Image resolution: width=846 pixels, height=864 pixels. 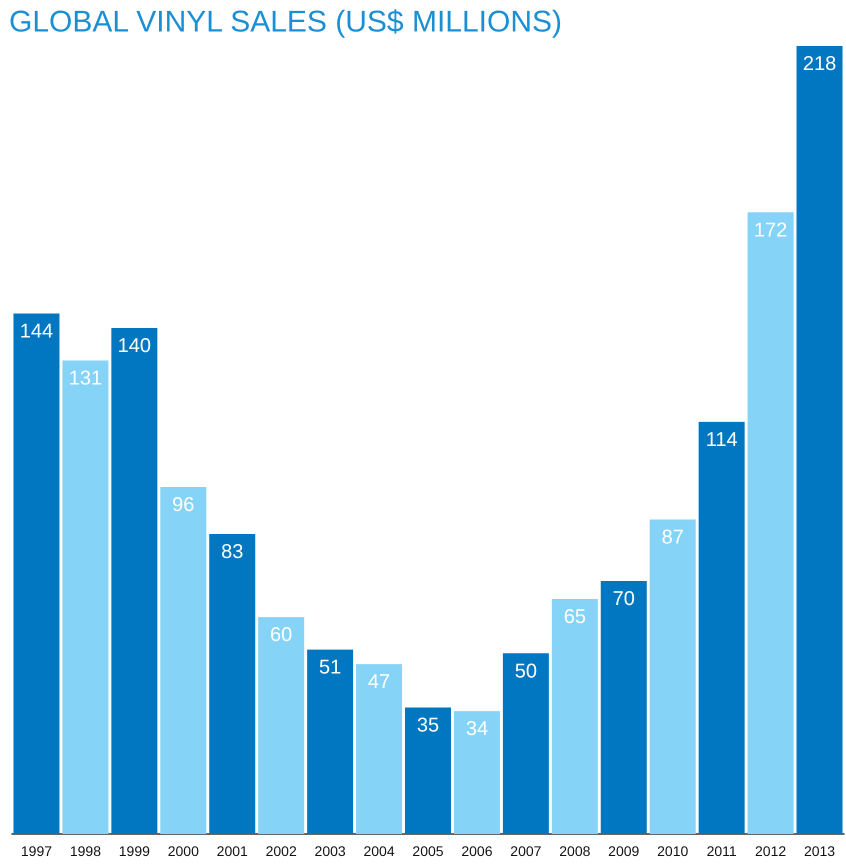 I want to click on x-tick-label: 2000, so click(x=184, y=851).